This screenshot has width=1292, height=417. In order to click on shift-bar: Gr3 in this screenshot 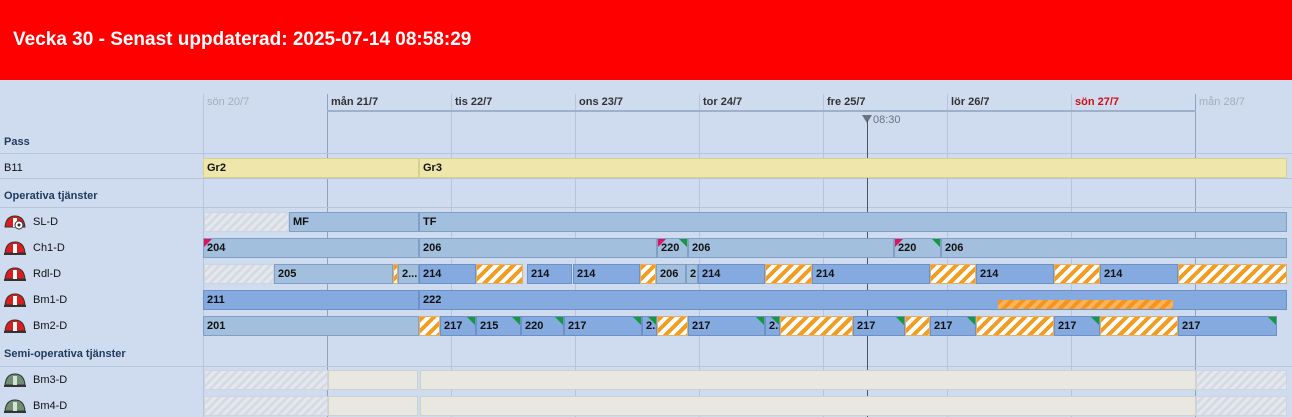, I will do `click(853, 168)`.